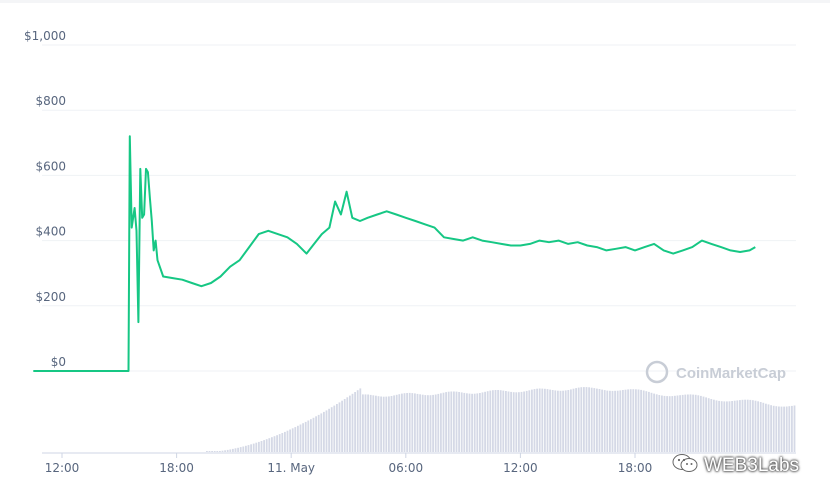 The height and width of the screenshot is (501, 830). Describe the element at coordinates (176, 468) in the screenshot. I see `x-tick-label: 18:00` at that location.